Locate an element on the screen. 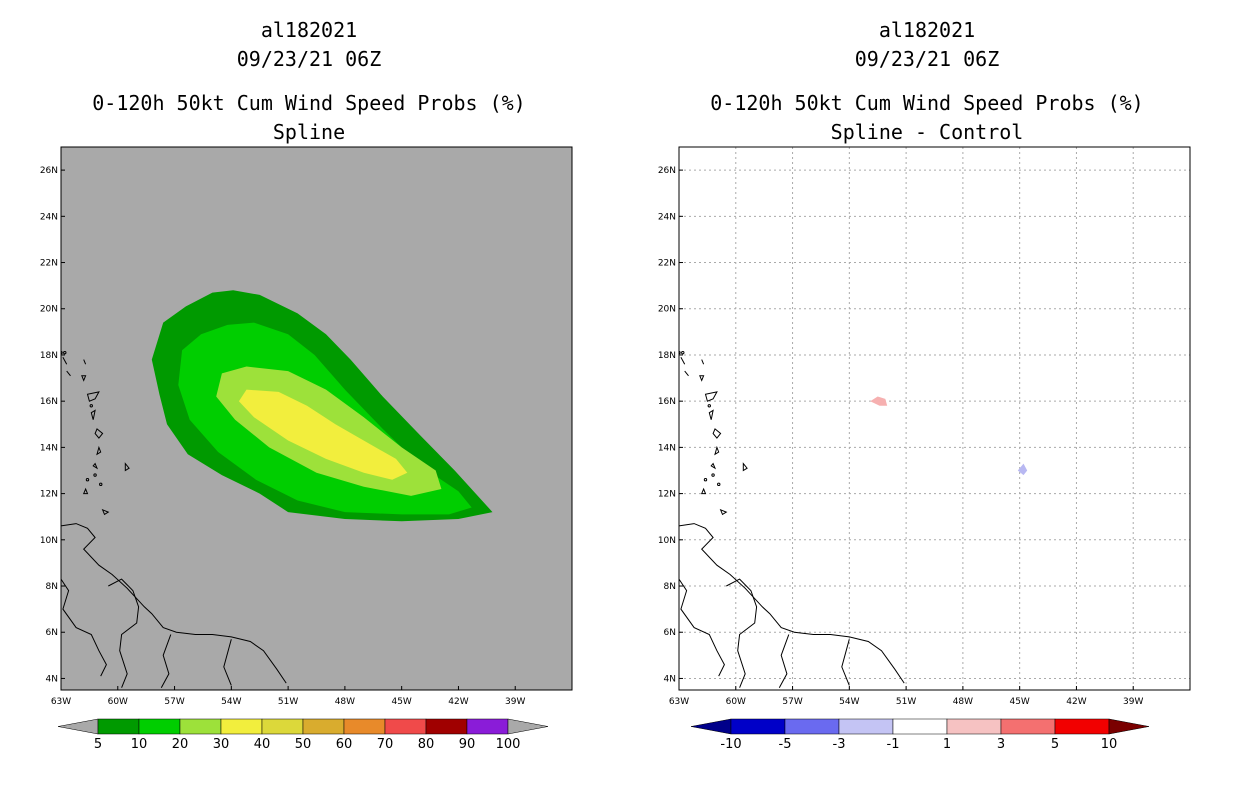 This screenshot has width=1236, height=800. colorbar-label: 70 is located at coordinates (385, 744).